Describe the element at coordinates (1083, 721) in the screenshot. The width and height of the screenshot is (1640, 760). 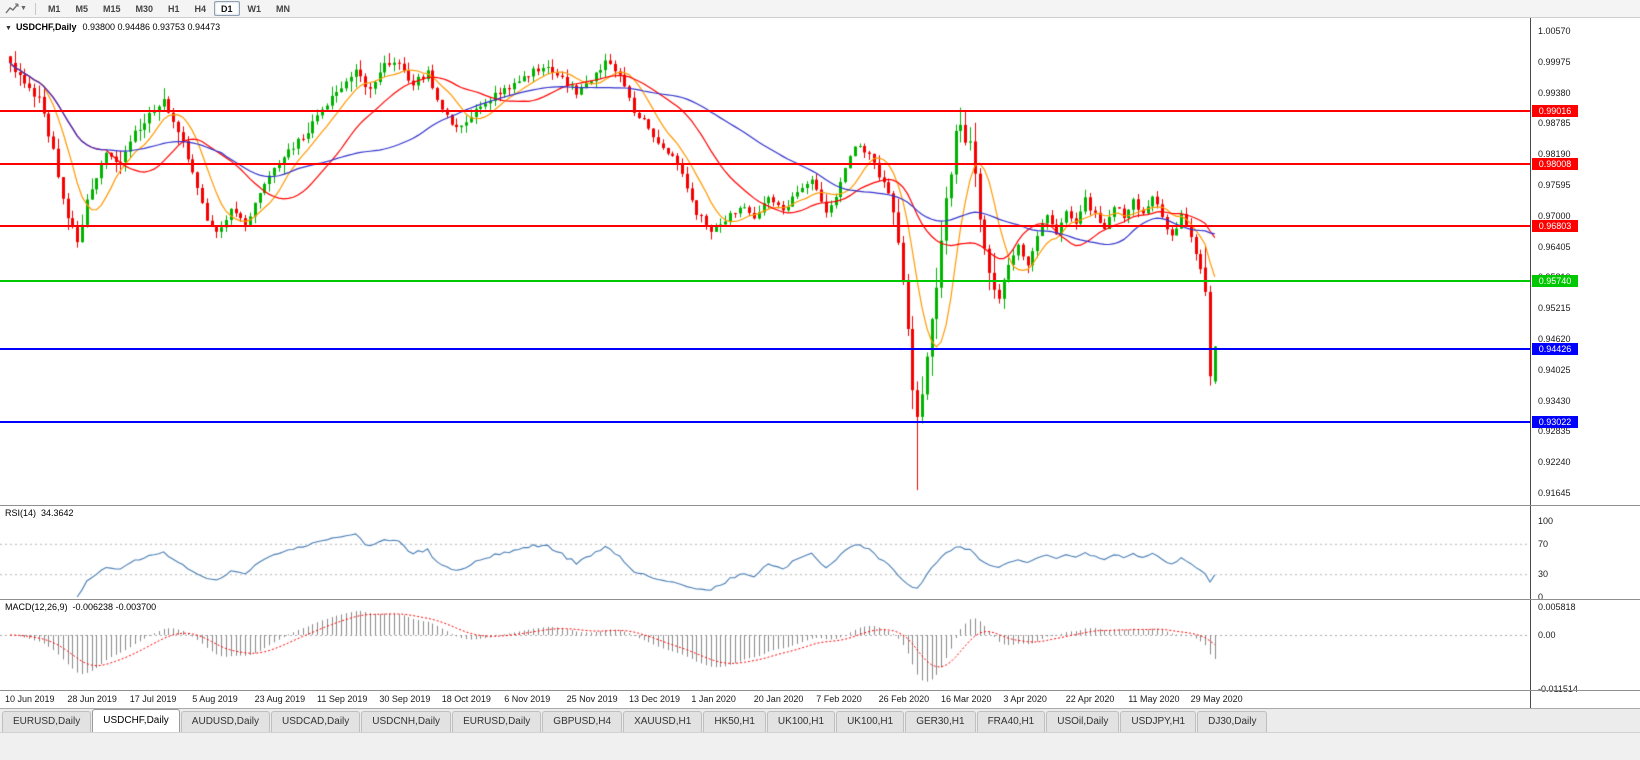
I see `chart-tab-usoil-daily: USOil,Daily` at that location.